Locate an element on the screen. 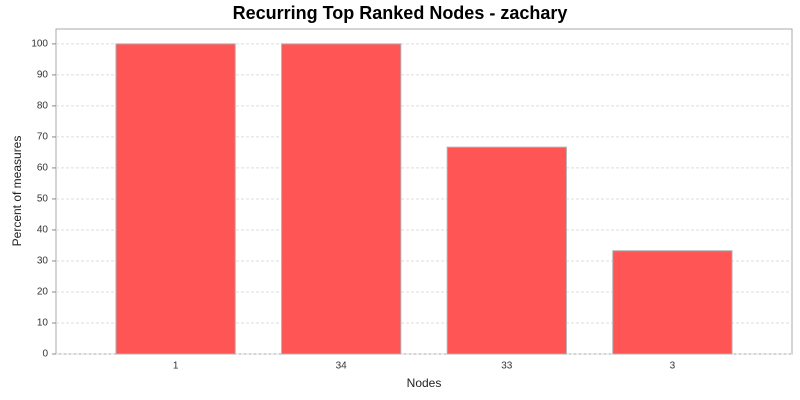  y-tick-label: 100 is located at coordinates (39, 44).